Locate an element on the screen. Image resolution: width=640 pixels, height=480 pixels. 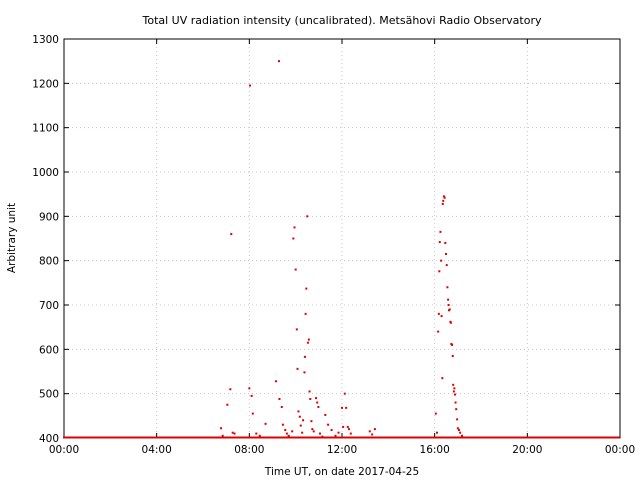
y-tick-label: 900 is located at coordinates (49, 217).